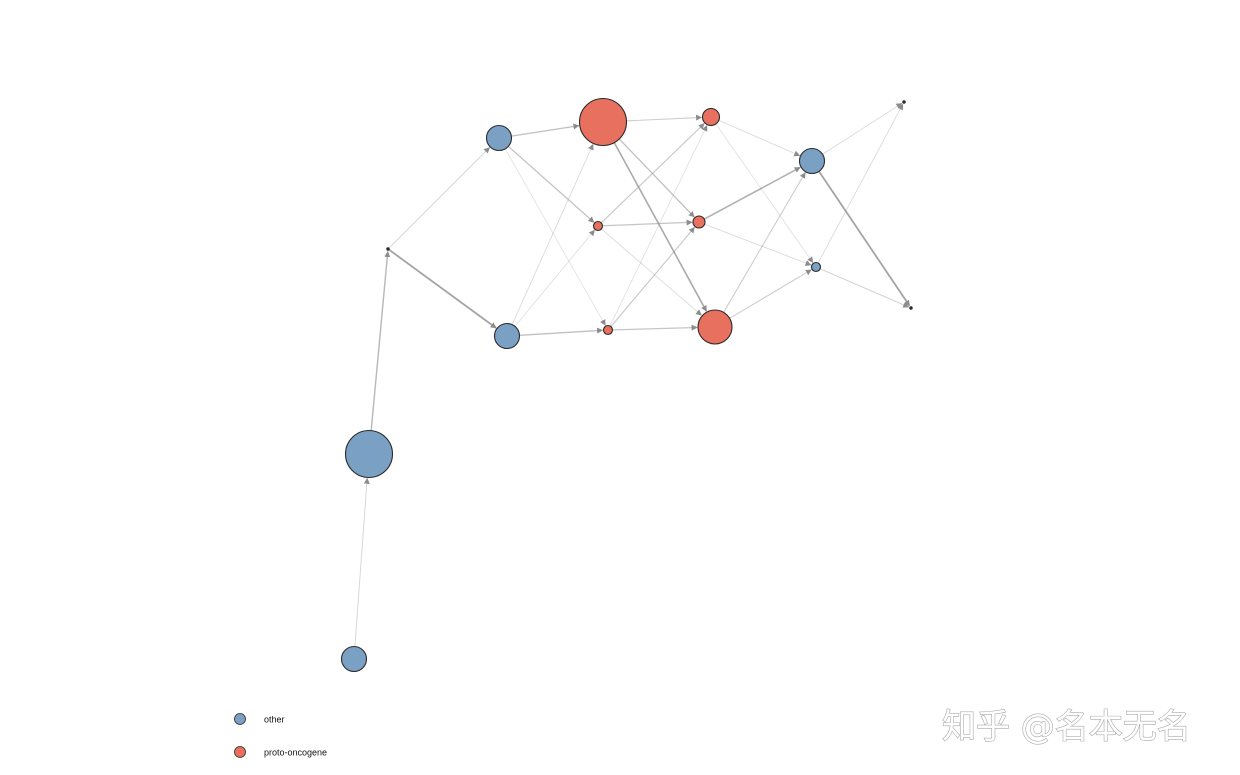  What do you see at coordinates (711, 117) in the screenshot?
I see `node-n9-proto-oncogene` at bounding box center [711, 117].